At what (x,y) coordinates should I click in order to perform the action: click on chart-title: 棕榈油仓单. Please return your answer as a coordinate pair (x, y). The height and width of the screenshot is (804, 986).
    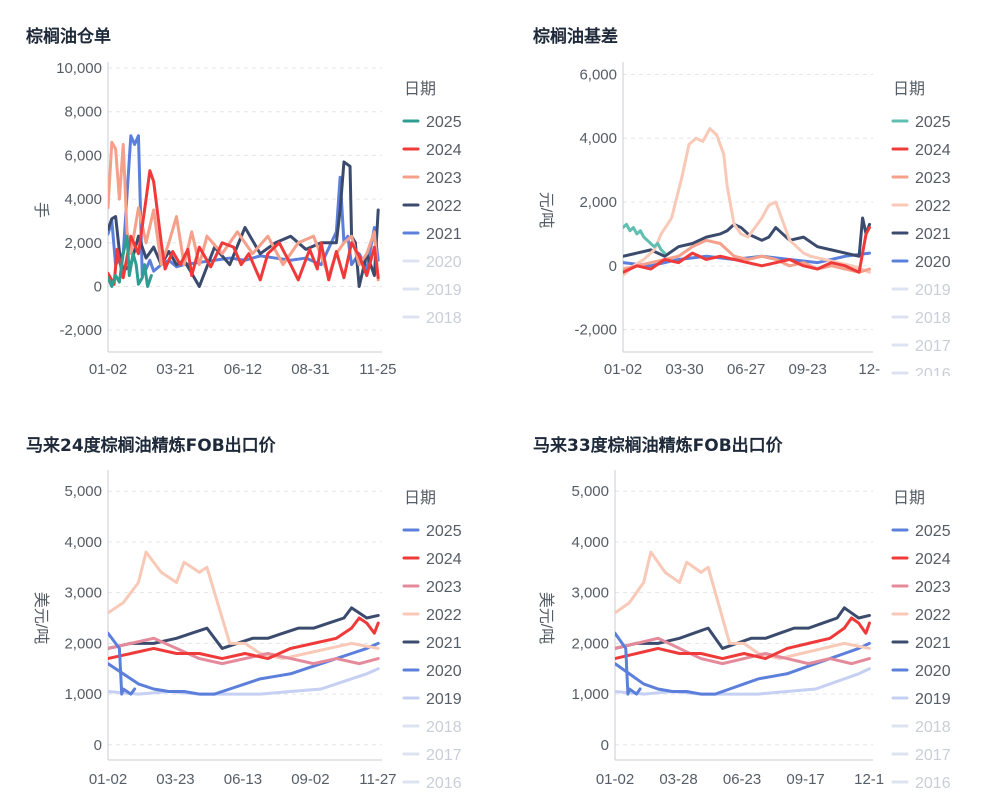
    Looking at the image, I should click on (68, 37).